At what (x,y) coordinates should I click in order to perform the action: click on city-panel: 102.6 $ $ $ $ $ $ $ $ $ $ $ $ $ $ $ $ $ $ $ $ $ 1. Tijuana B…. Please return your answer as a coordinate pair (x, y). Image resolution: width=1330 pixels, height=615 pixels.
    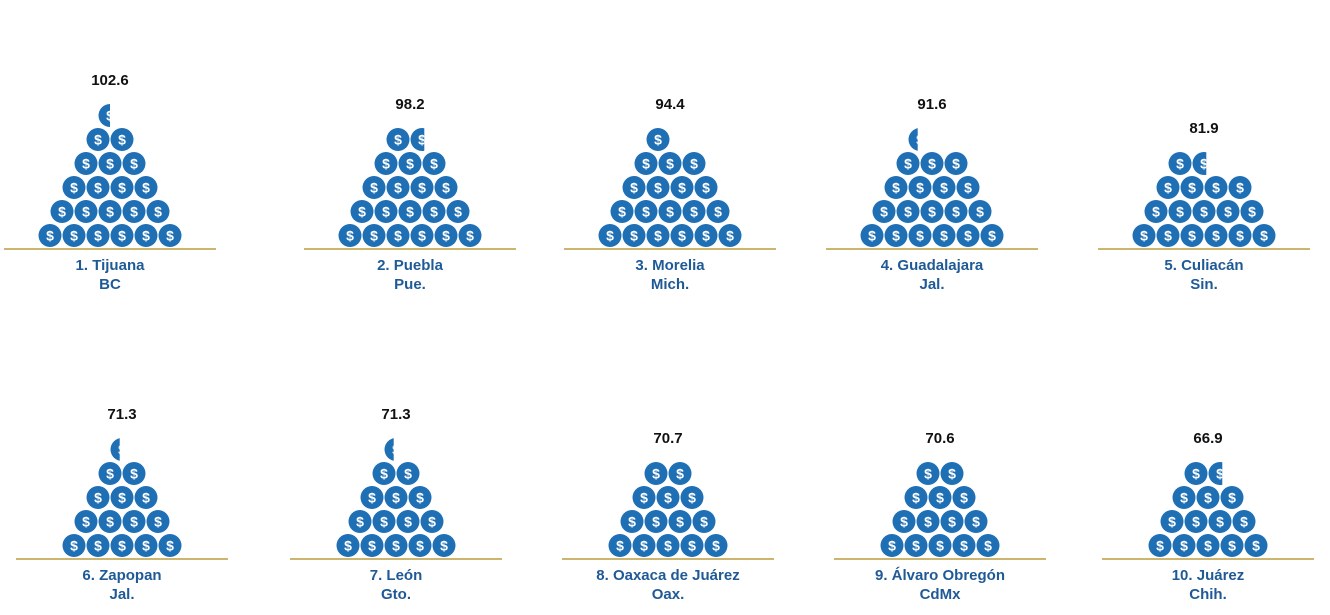
    Looking at the image, I should click on (110, 155).